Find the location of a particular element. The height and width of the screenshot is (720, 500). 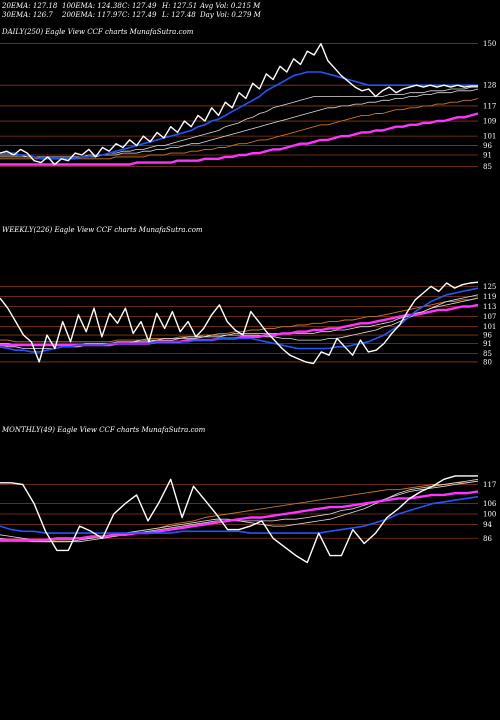

y-tick-label: 106 is located at coordinates (490, 504).